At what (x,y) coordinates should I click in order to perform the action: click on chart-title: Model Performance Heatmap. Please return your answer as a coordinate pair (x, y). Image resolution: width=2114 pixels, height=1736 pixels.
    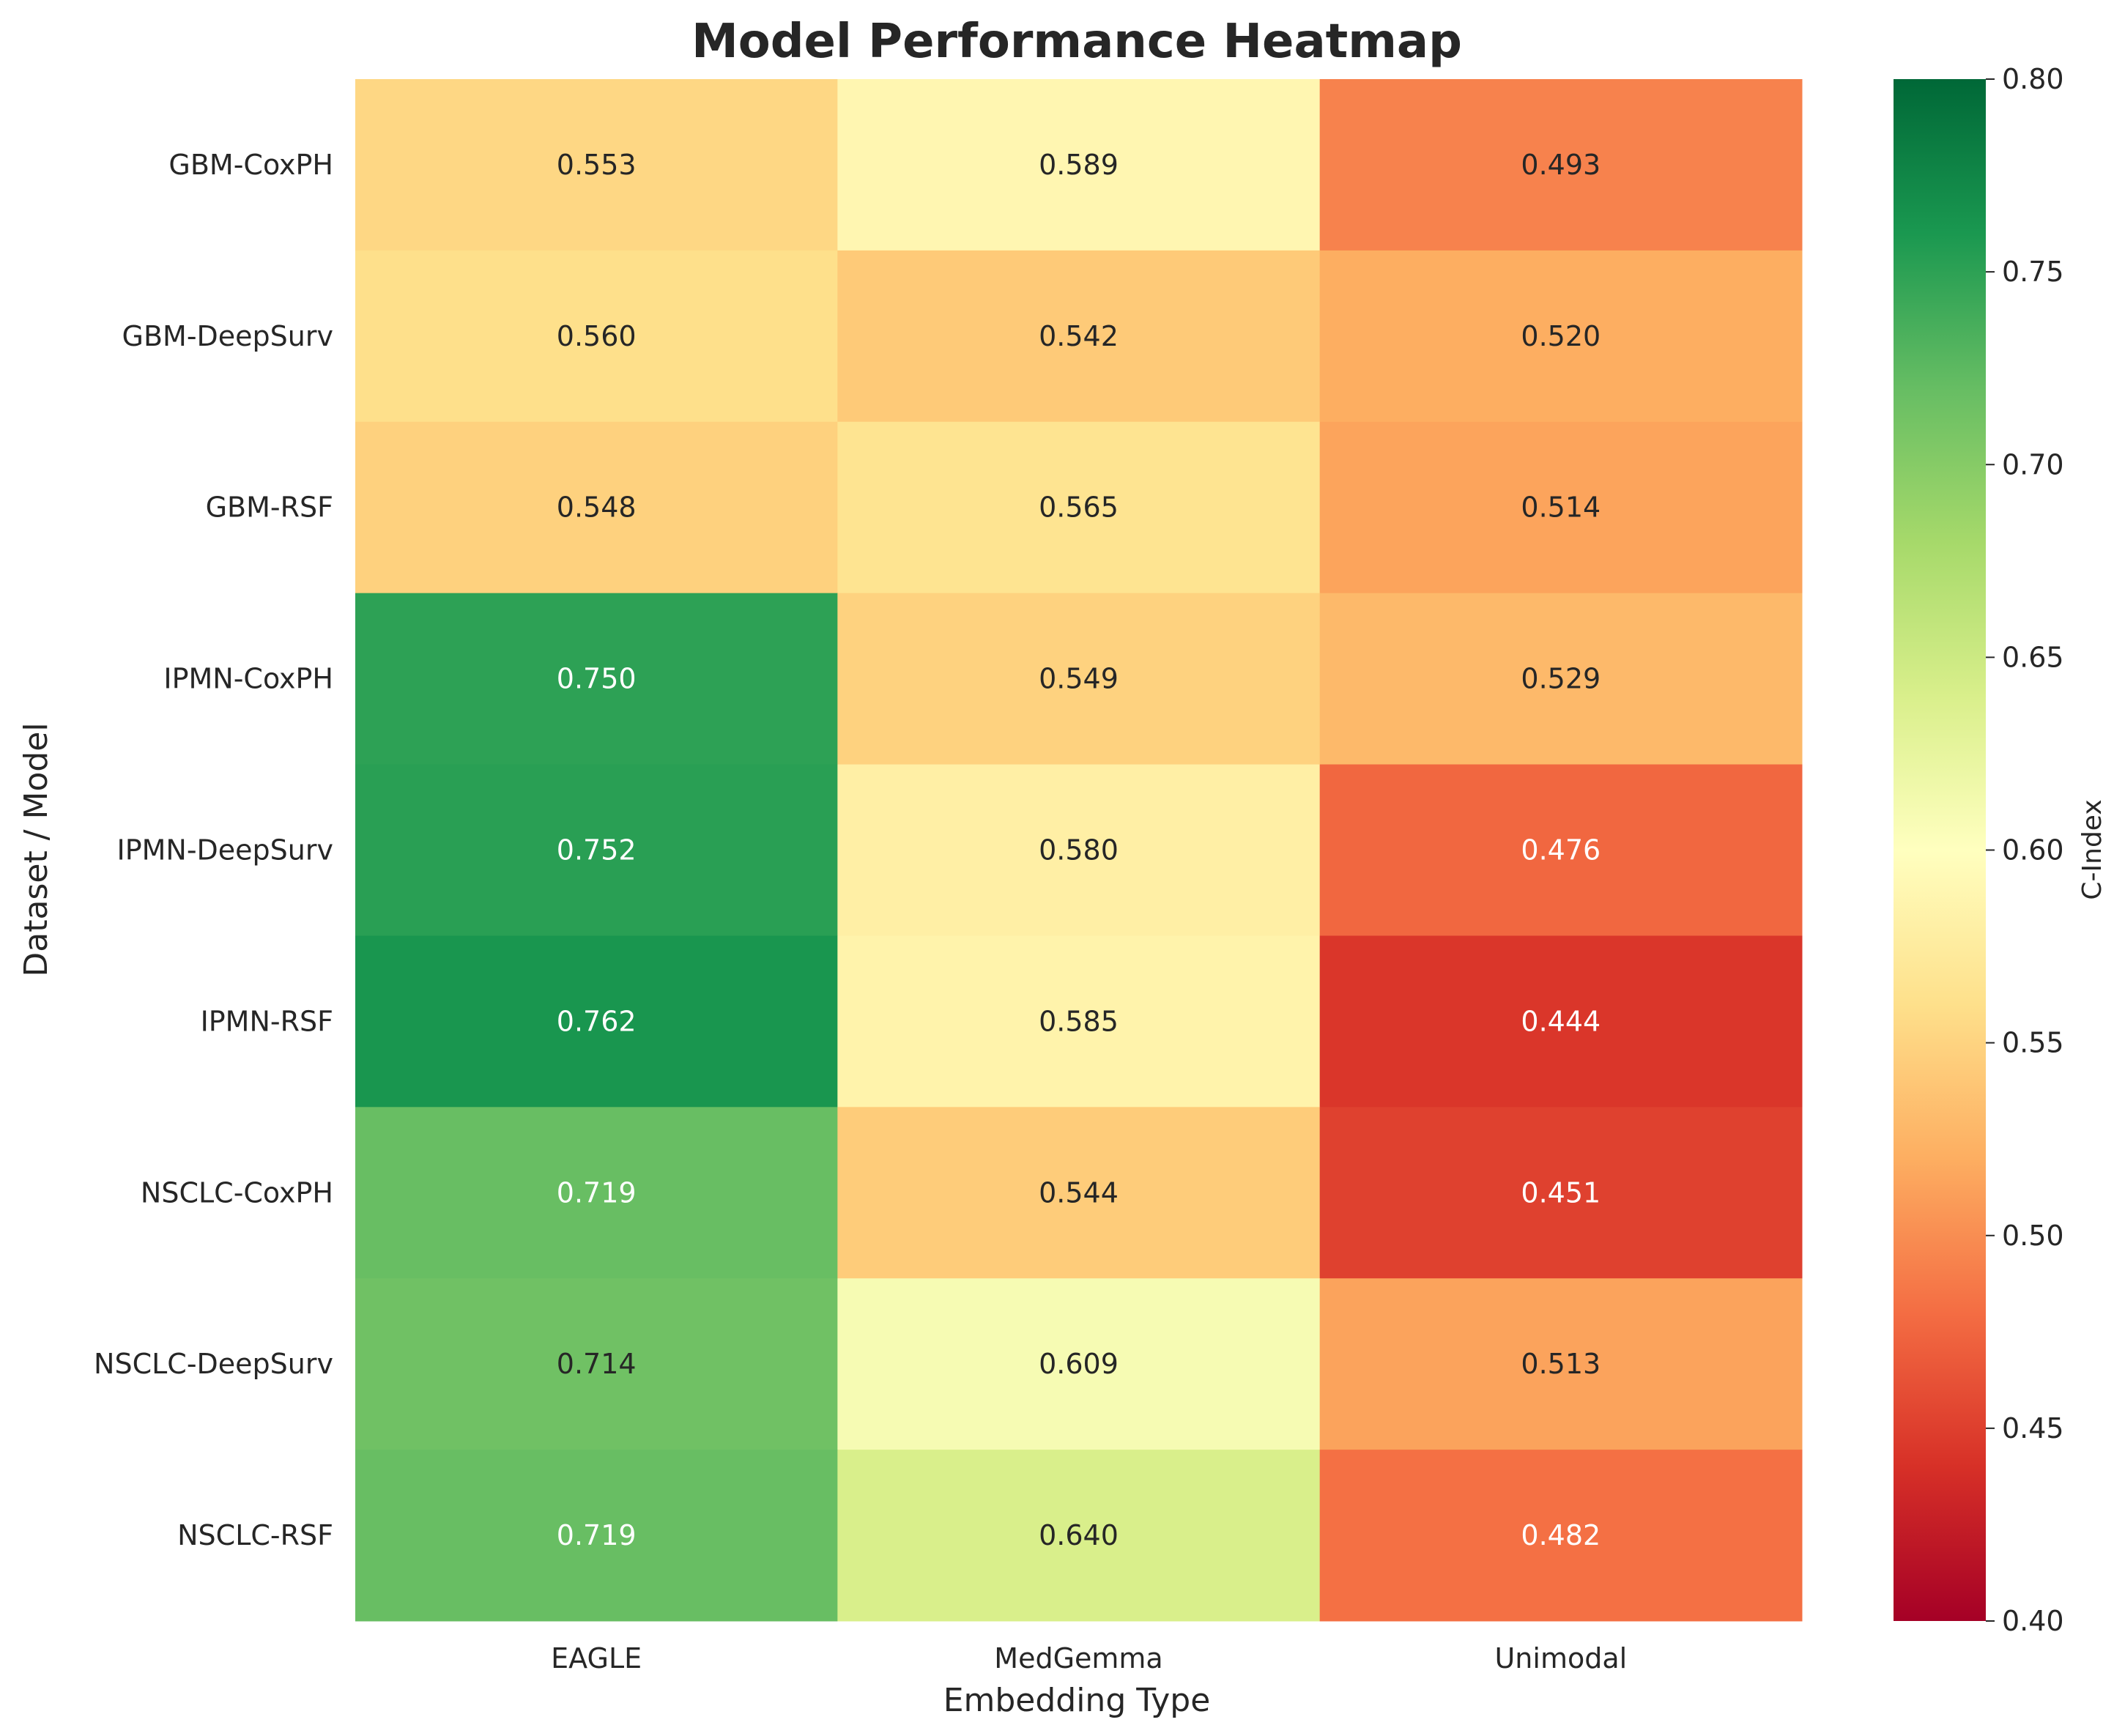
    Looking at the image, I should click on (1076, 42).